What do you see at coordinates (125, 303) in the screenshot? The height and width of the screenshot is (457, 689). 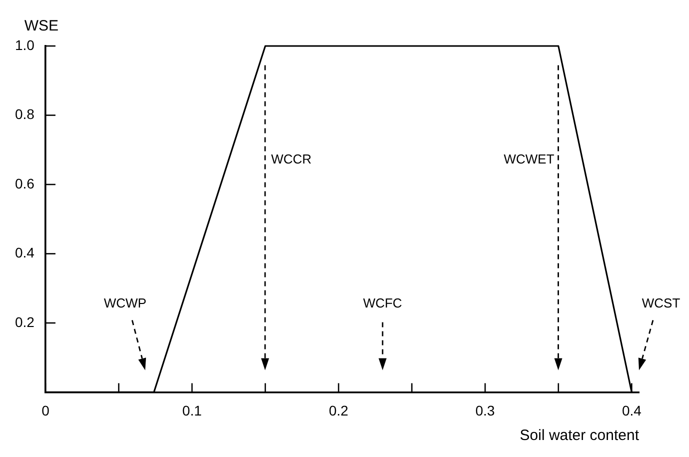 I see `annotation: WCWP` at bounding box center [125, 303].